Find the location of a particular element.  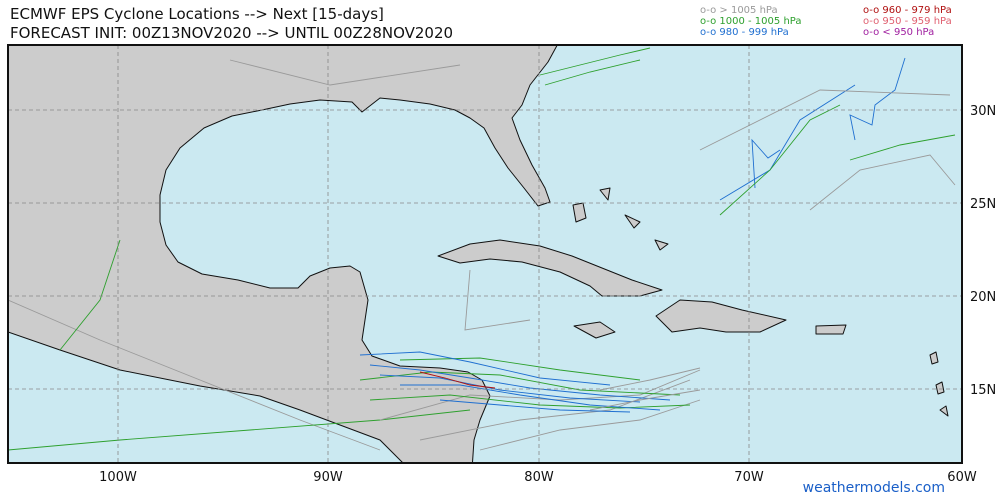

legend-entry: o-o 960 - 979 hPa is located at coordinates (907, 10).